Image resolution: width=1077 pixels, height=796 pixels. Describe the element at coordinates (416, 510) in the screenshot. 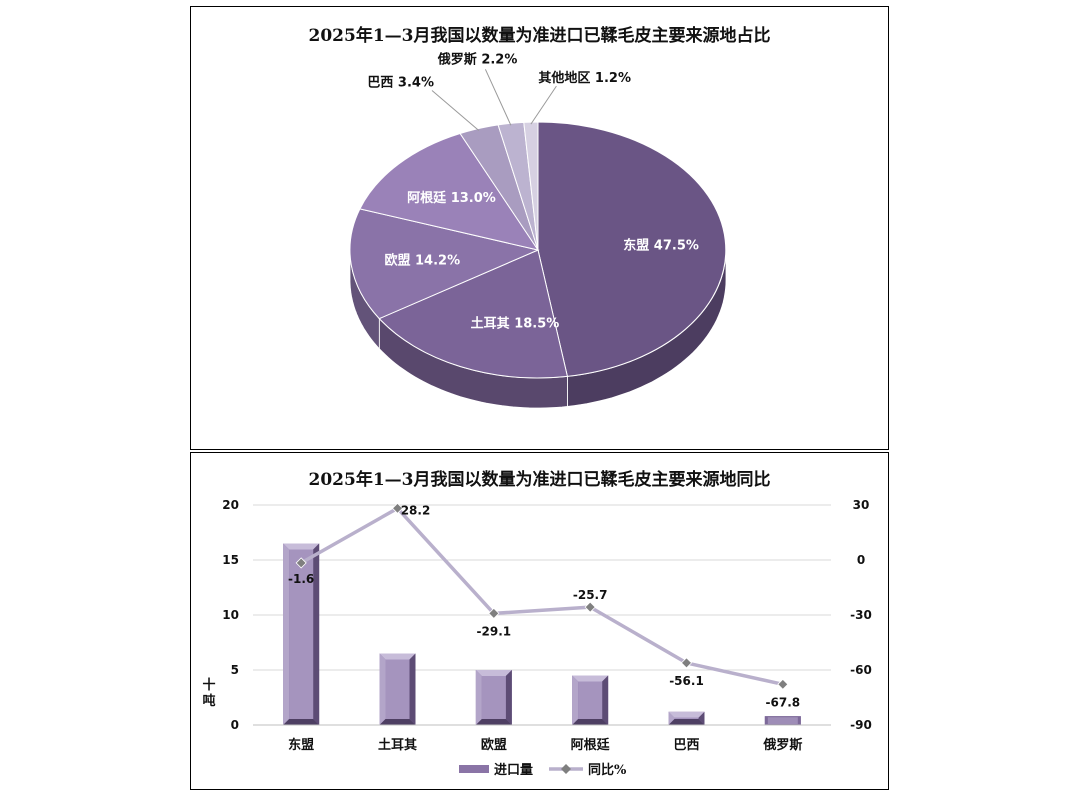

I see `data-label-1: 28.2` at that location.